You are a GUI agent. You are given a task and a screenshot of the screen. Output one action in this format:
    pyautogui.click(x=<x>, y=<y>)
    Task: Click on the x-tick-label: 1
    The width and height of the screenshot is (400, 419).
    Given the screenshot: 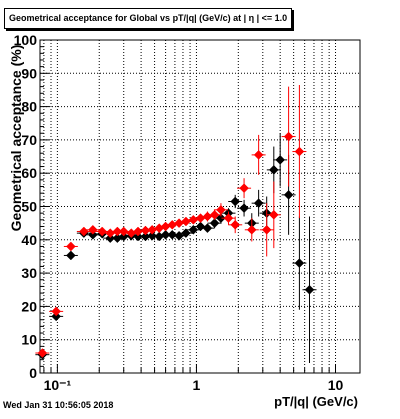 What is the action you would take?
    pyautogui.click(x=197, y=385)
    